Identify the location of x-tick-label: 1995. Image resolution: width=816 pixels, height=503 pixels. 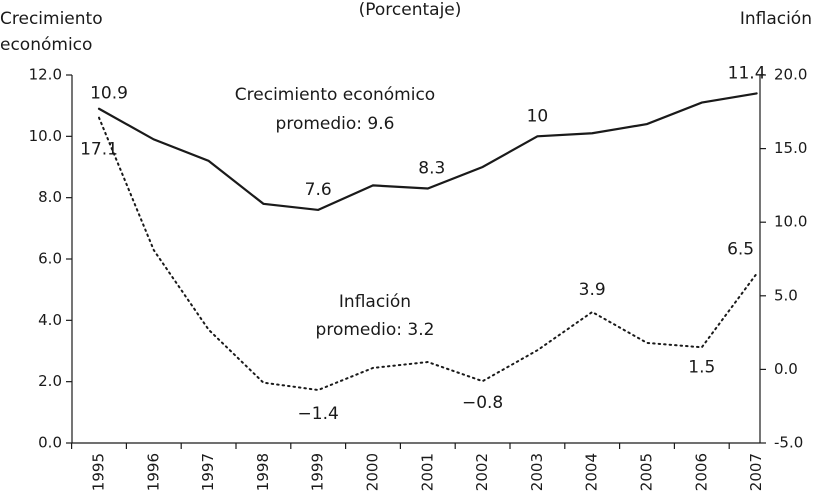
(99, 472).